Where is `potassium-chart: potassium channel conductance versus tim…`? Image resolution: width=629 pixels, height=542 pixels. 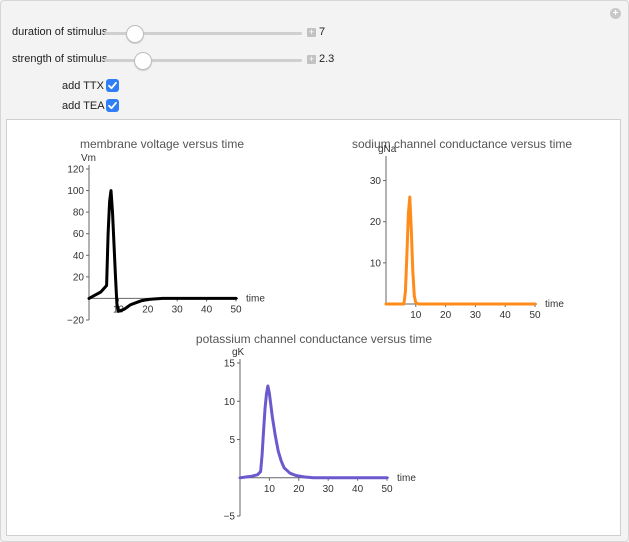 potassium-chart: potassium channel conductance versus tim… is located at coordinates (314, 427).